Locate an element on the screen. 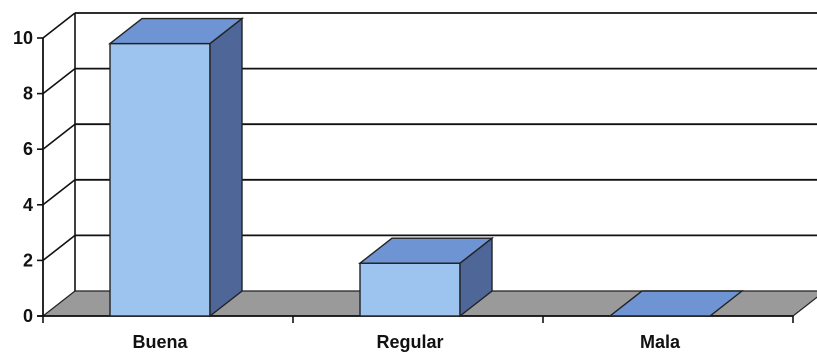  y-tick-label: 6 is located at coordinates (28, 149).